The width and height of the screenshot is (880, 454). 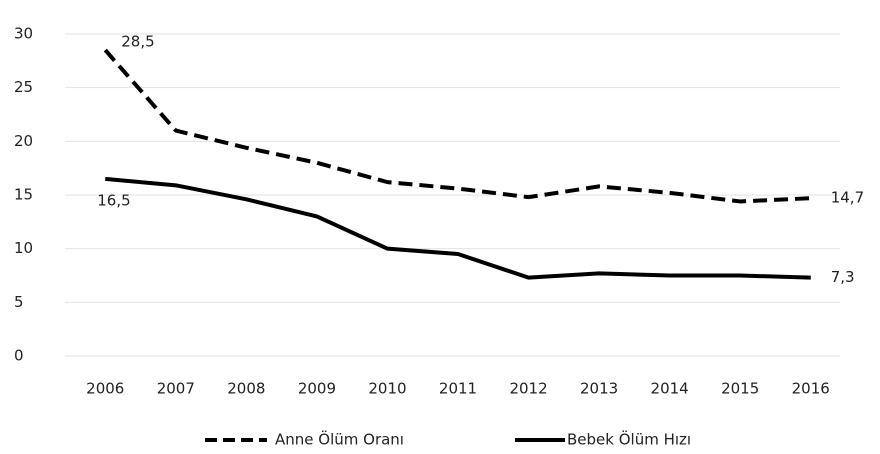 I want to click on x-tick-label: 2012, so click(x=528, y=389).